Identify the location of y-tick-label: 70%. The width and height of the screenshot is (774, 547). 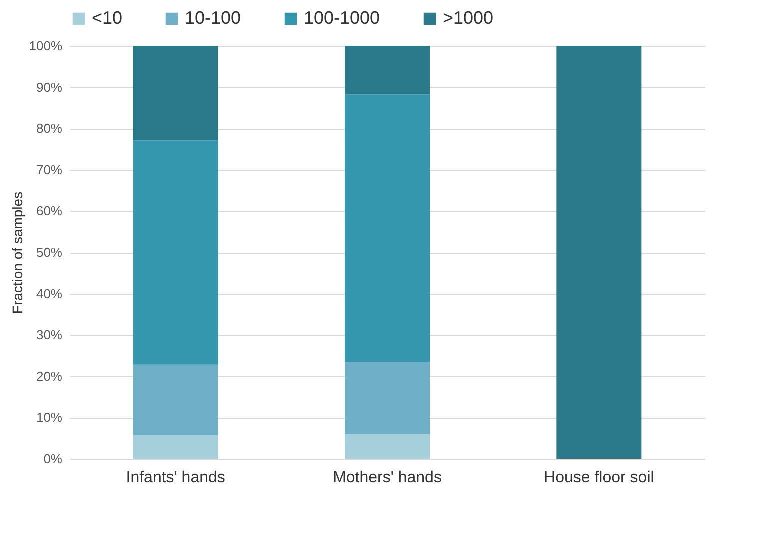
(49, 170).